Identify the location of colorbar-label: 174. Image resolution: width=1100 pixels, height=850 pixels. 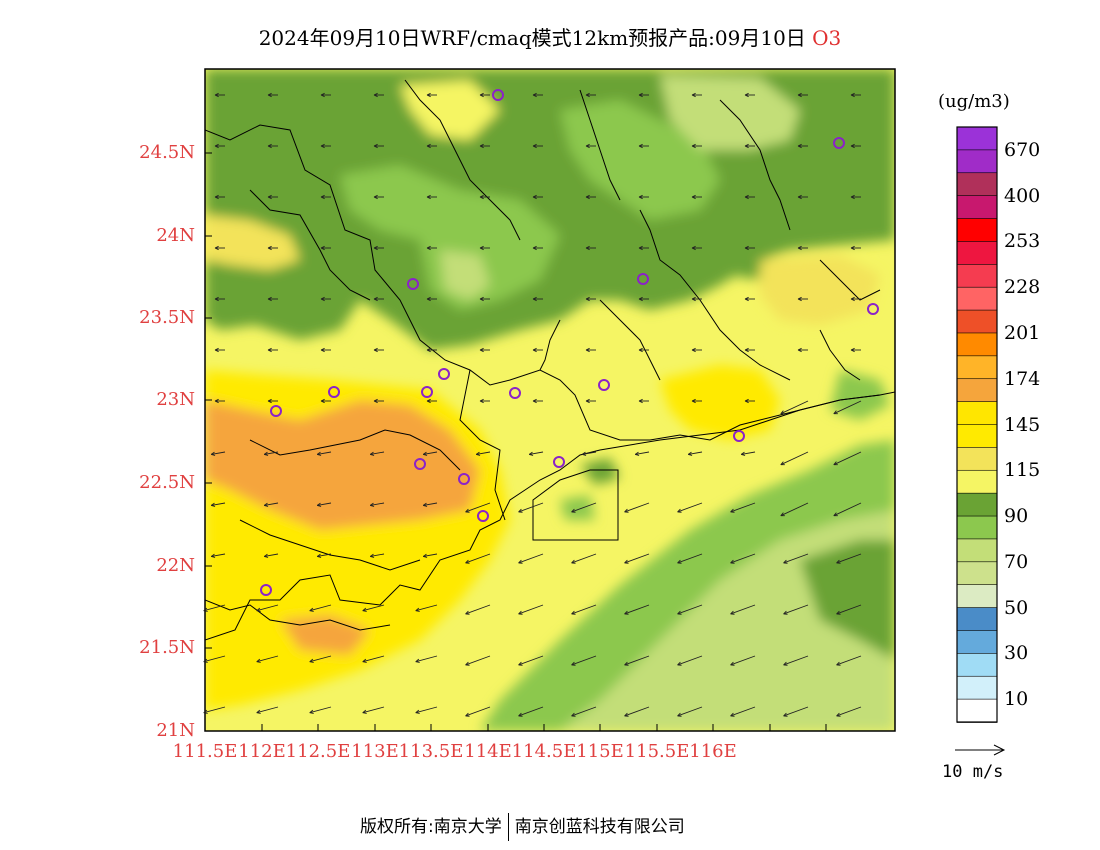
(1022, 378).